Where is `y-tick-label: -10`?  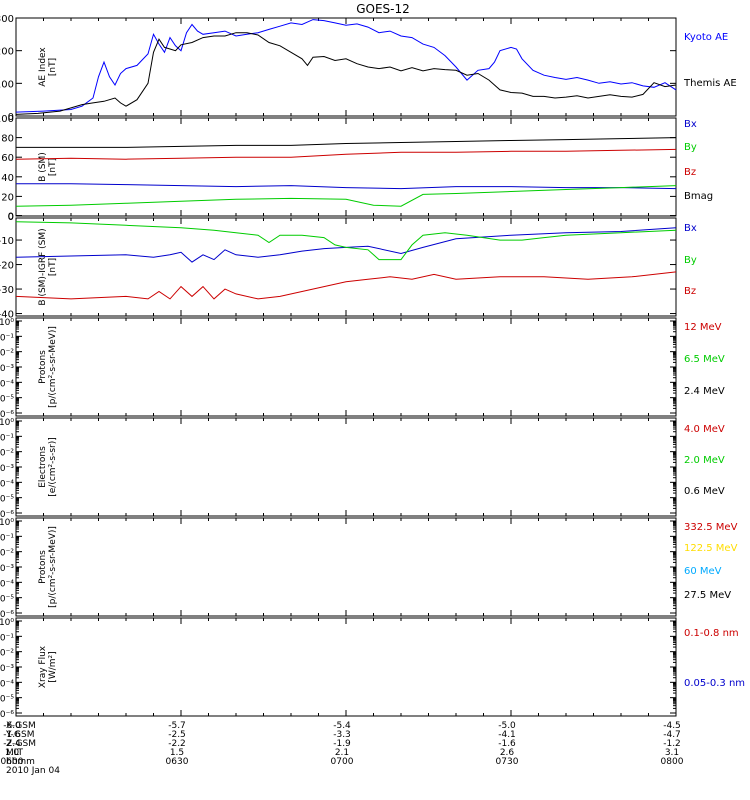
y-tick-label: -10 is located at coordinates (7, 241).